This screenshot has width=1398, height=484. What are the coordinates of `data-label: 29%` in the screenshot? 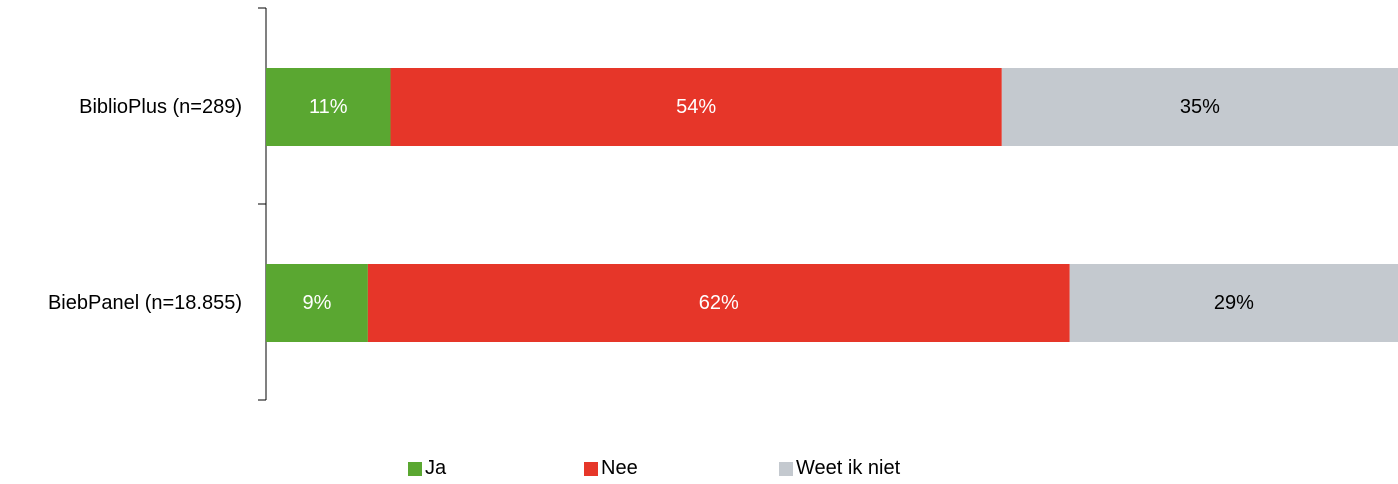 It's located at (1234, 303).